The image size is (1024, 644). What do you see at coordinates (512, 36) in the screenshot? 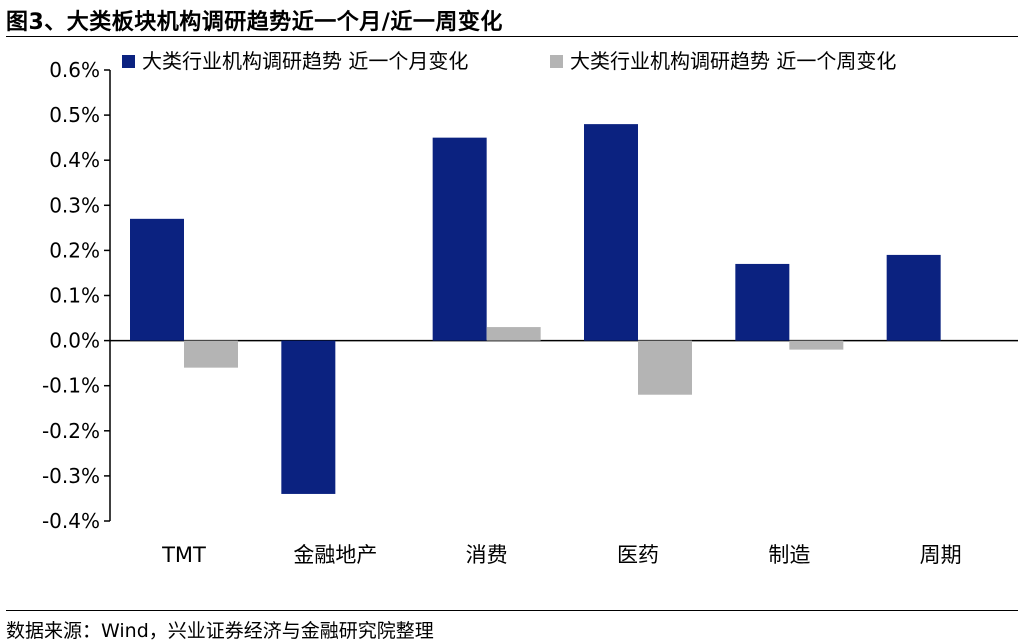
I see `title-divider` at bounding box center [512, 36].